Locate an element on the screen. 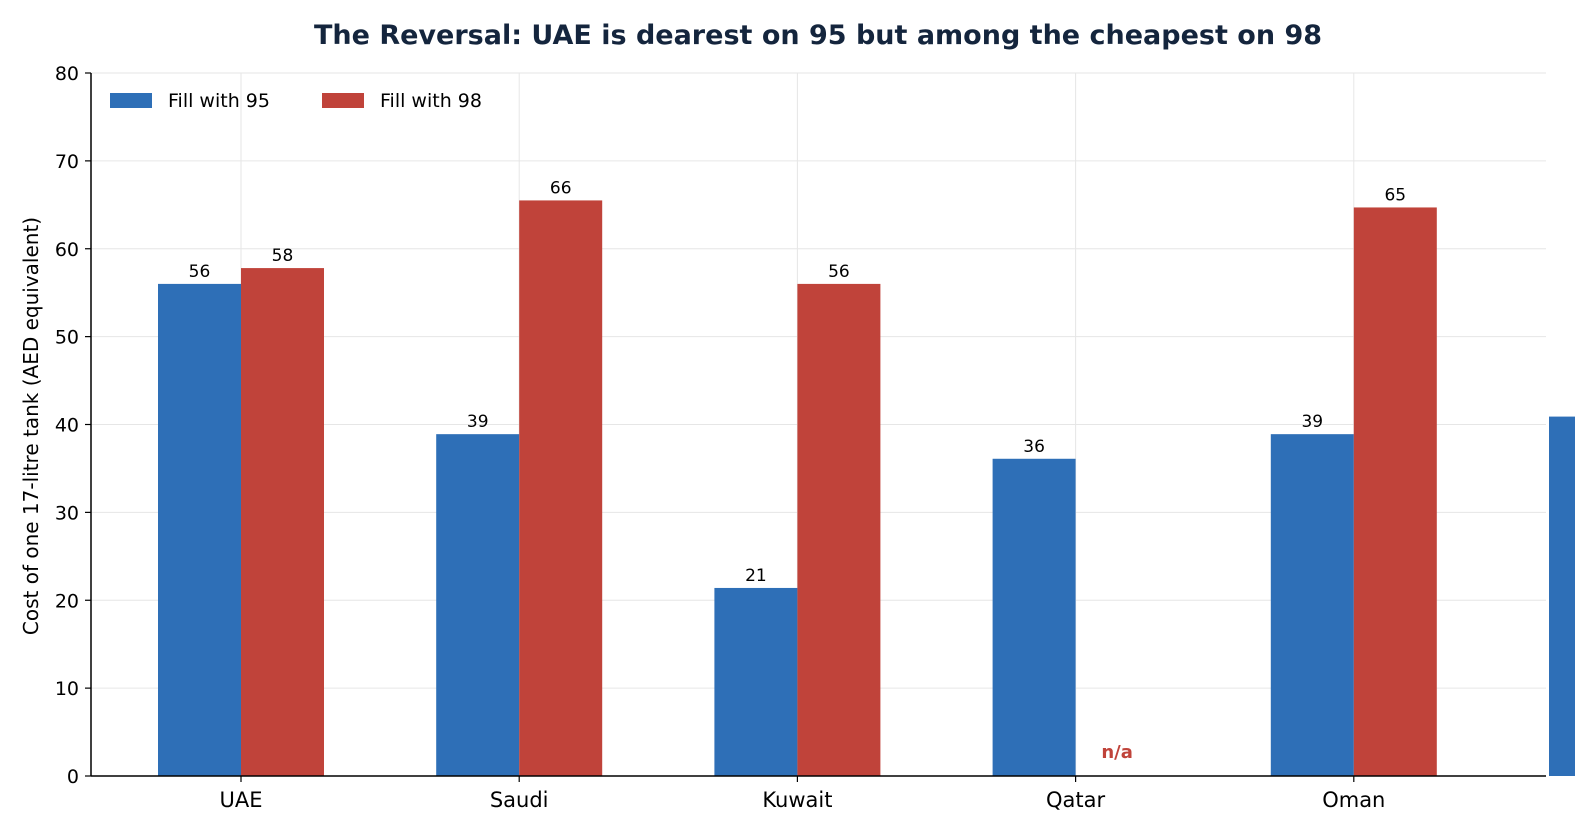  bar-value-label: 58 is located at coordinates (283, 256).